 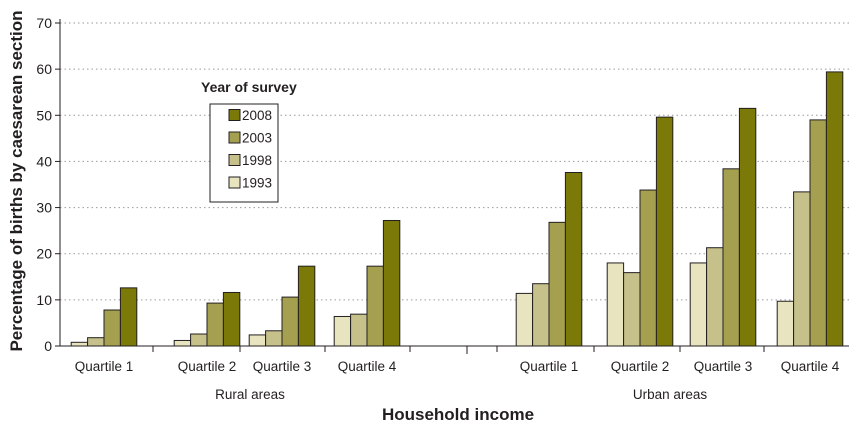 What do you see at coordinates (234, 137) in the screenshot?
I see `legend-swatch-2003` at bounding box center [234, 137].